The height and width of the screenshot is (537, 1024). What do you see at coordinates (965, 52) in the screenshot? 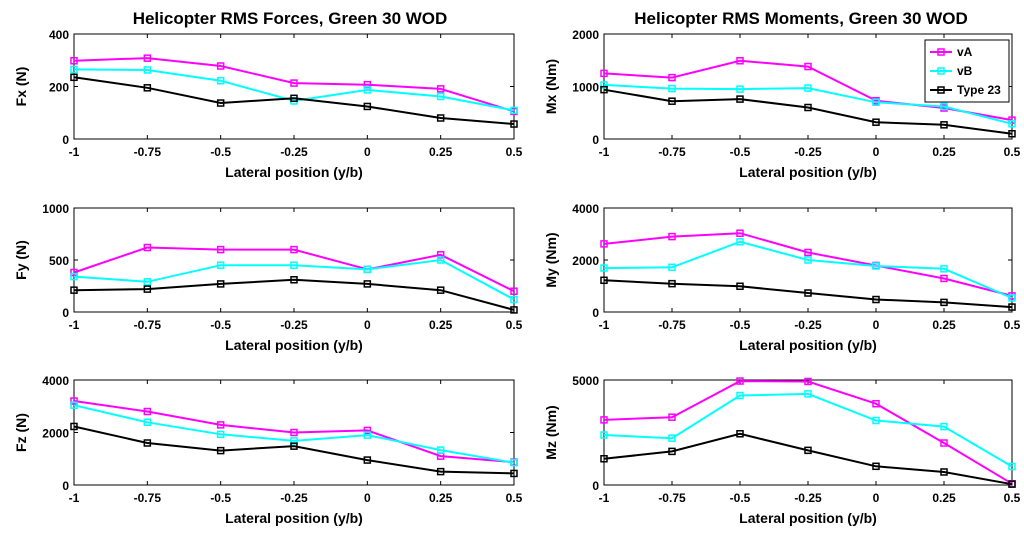
I see `legend-label-va: vA` at bounding box center [965, 52].